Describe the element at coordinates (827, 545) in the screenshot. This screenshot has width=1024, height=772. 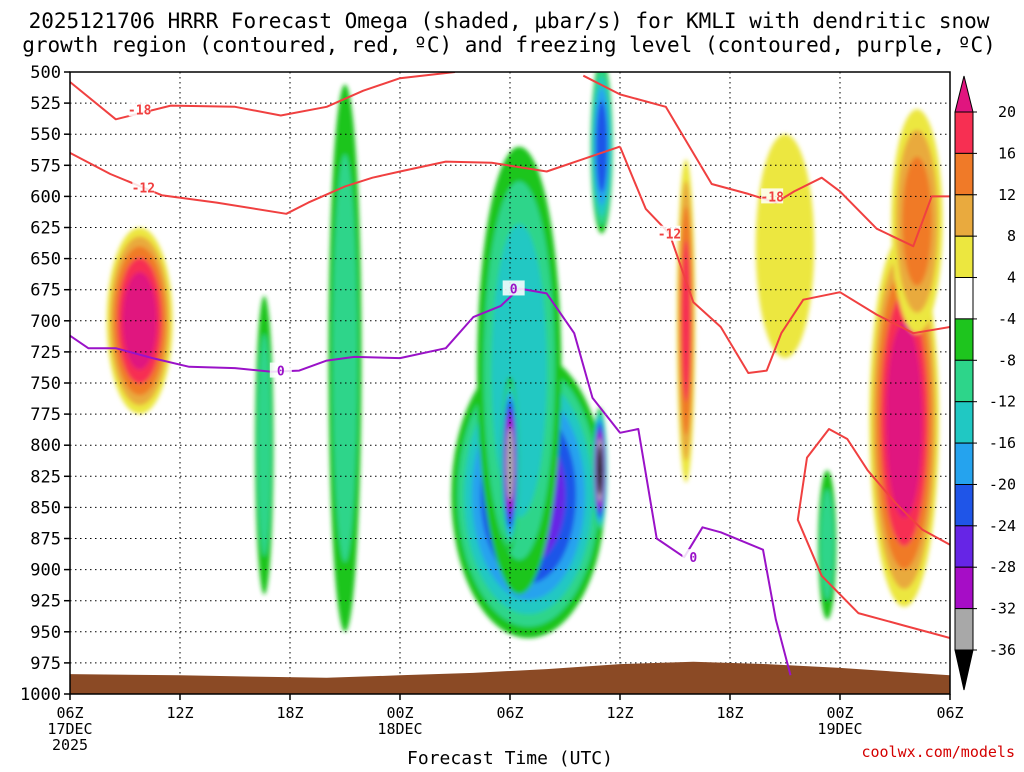
I see `omega-cell-12-level` at that location.